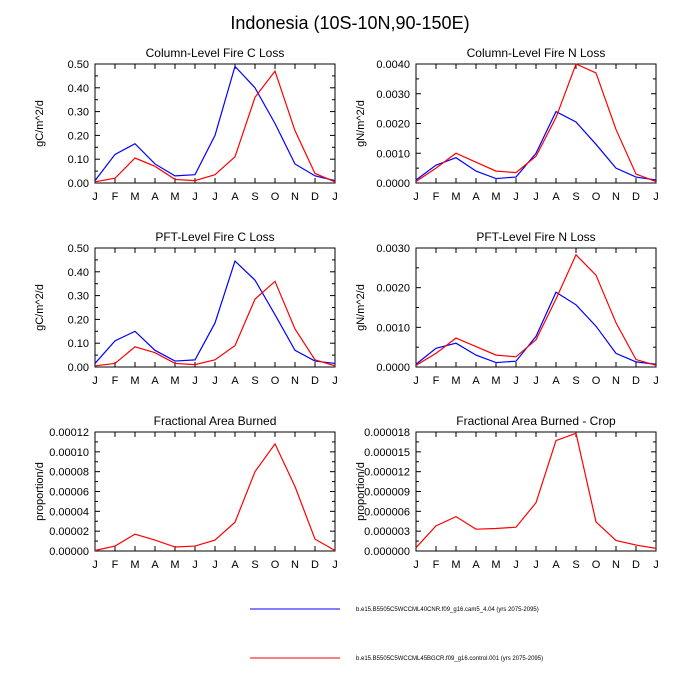  What do you see at coordinates (69, 453) in the screenshot?
I see `y-tick-label: 0.00010` at bounding box center [69, 453].